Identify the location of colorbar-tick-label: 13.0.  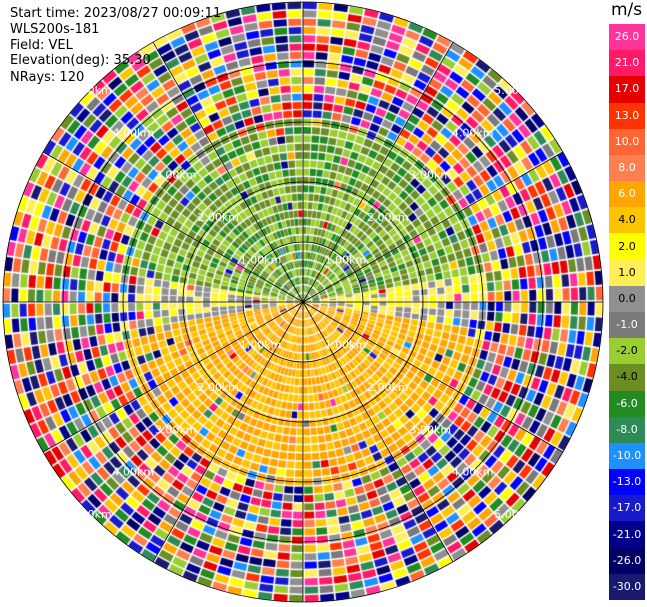
(627, 115).